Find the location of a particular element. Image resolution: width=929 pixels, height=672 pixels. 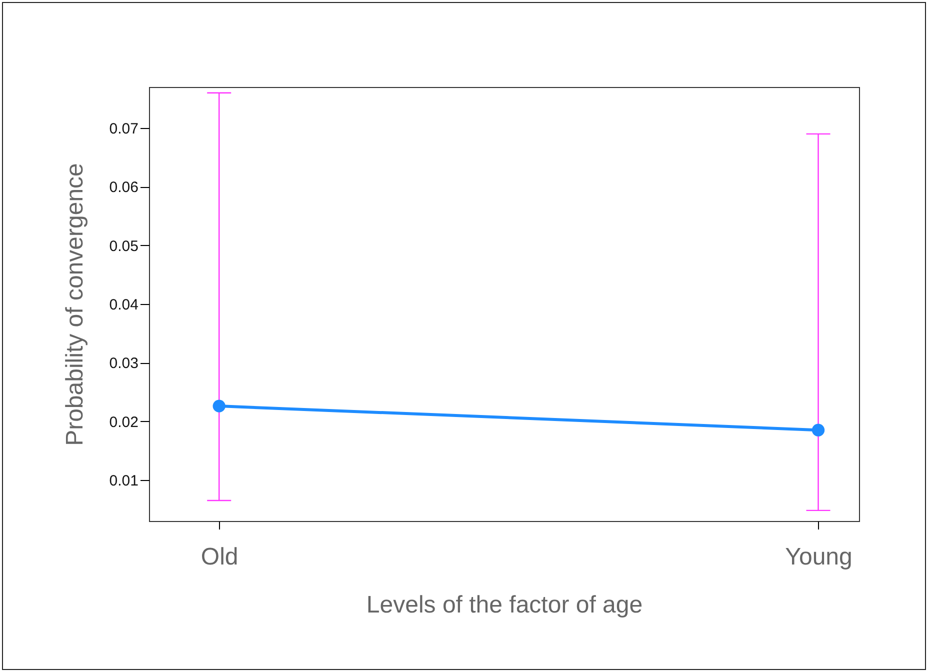

x-axis-title: Levels of the factor of age is located at coordinates (504, 605).